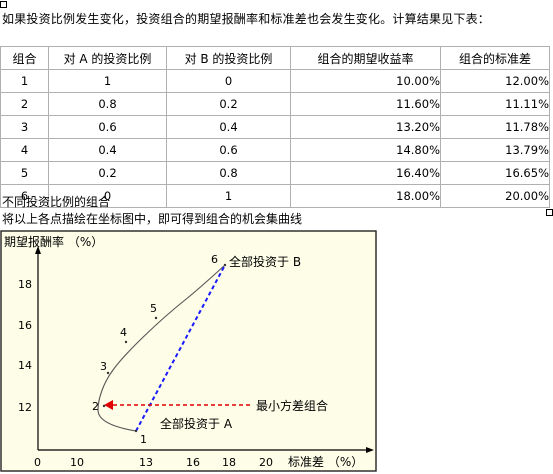 The width and height of the screenshot is (553, 474). Describe the element at coordinates (24, 58) in the screenshot. I see `col-header-combo: 组合` at that location.